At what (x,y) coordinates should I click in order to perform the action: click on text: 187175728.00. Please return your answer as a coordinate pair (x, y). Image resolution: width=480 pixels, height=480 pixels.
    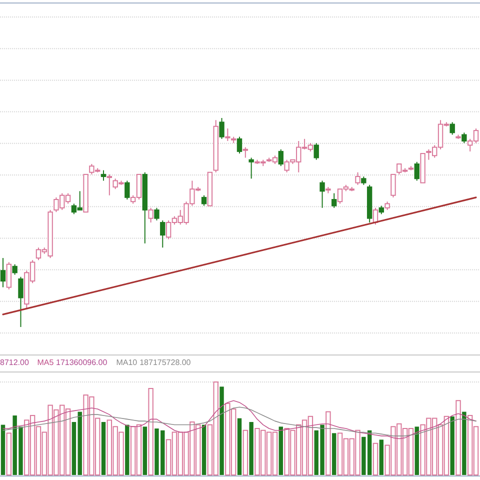
    Looking at the image, I should click on (166, 362).